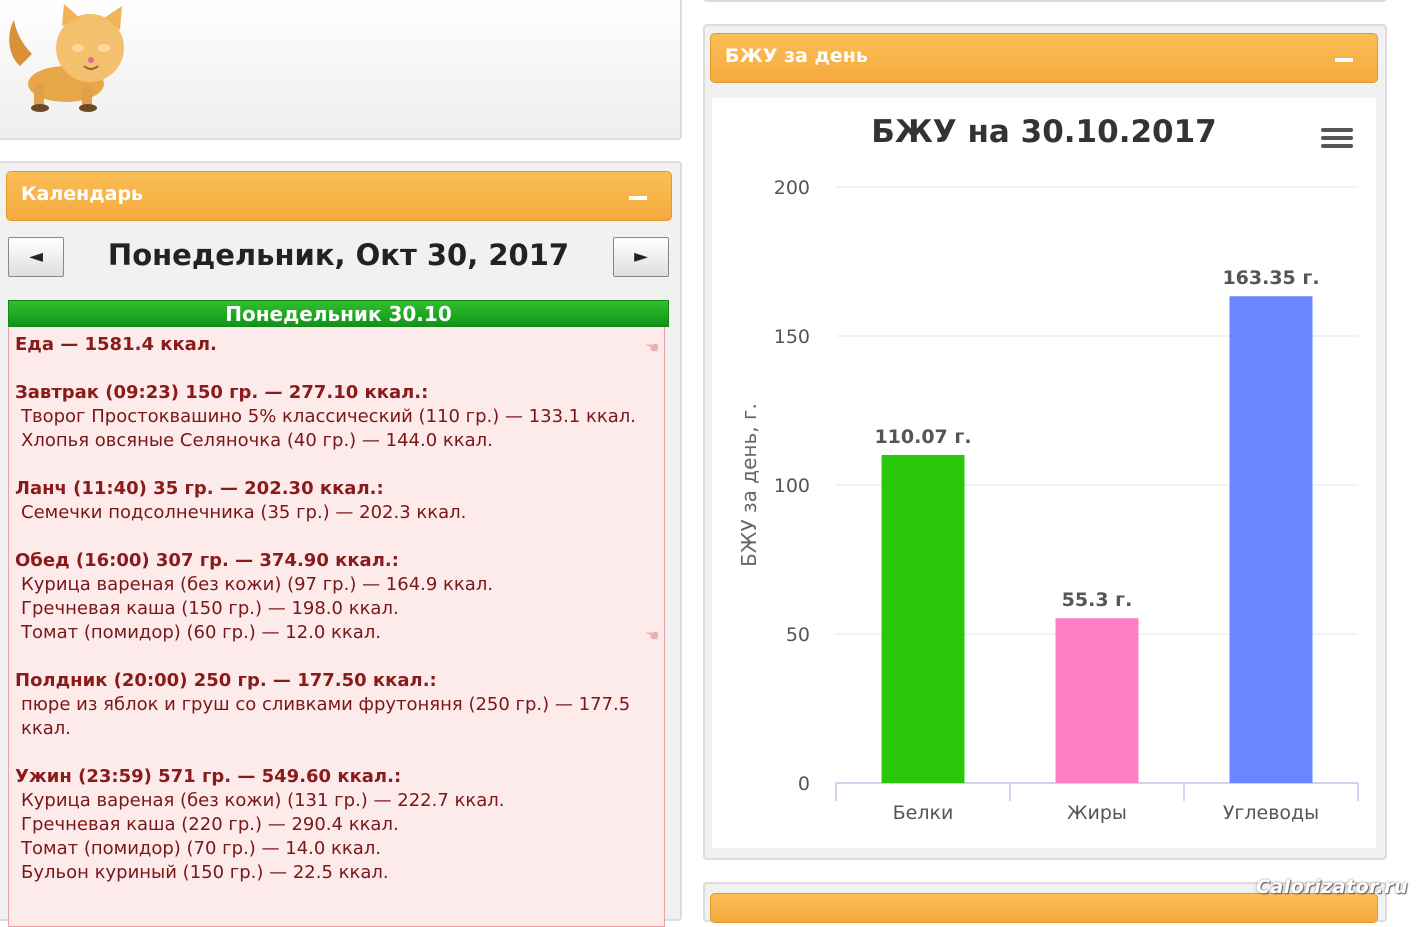 Image resolution: width=1420 pixels, height=927 pixels. Describe the element at coordinates (82, 194) in the screenshot. I see `calendar-title: Календарь` at that location.